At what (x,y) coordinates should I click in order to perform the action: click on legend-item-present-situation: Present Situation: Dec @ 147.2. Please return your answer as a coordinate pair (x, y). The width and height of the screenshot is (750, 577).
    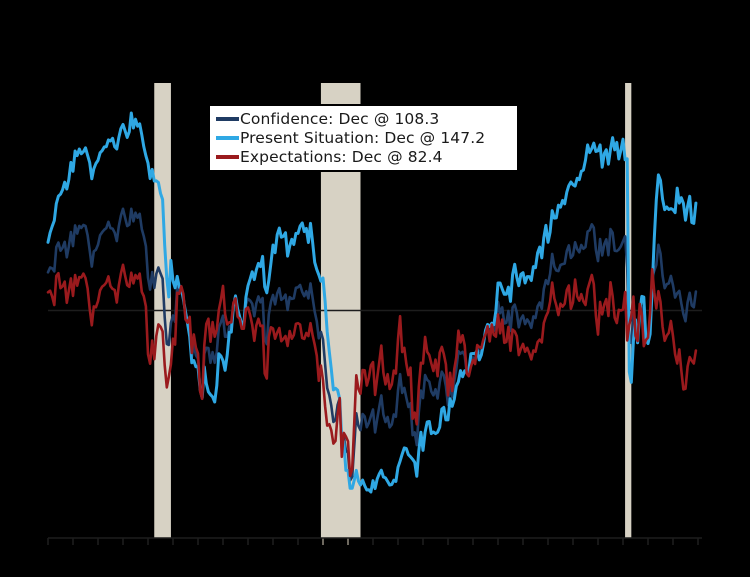
    Looking at the image, I should click on (362, 137).